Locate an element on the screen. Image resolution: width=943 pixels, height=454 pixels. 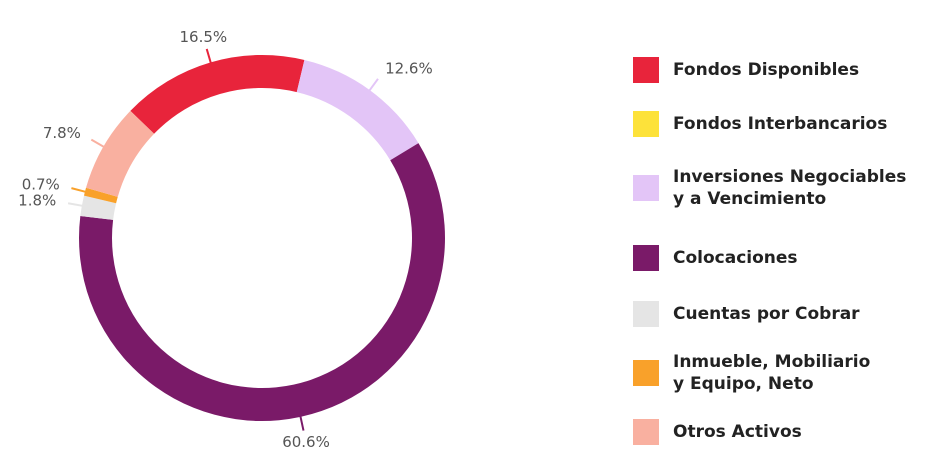
legend-label: Fondos Disponibles is located at coordinates (766, 70).